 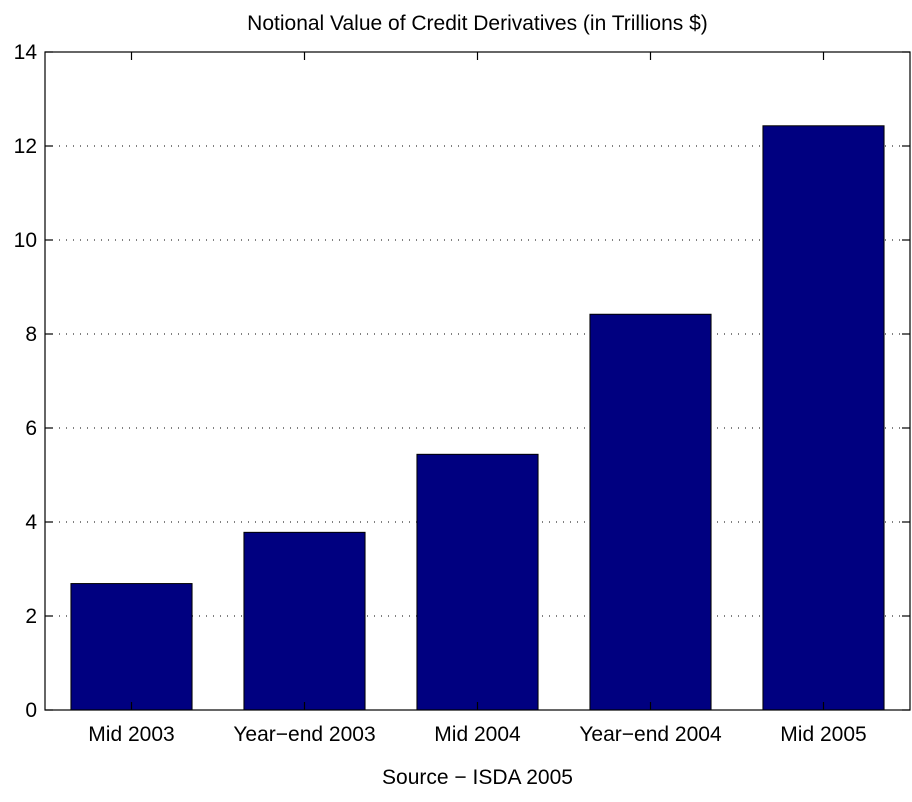 What do you see at coordinates (26, 381) in the screenshot?
I see `y-tick-labels: 0 2 4 6 8 10 12 14` at bounding box center [26, 381].